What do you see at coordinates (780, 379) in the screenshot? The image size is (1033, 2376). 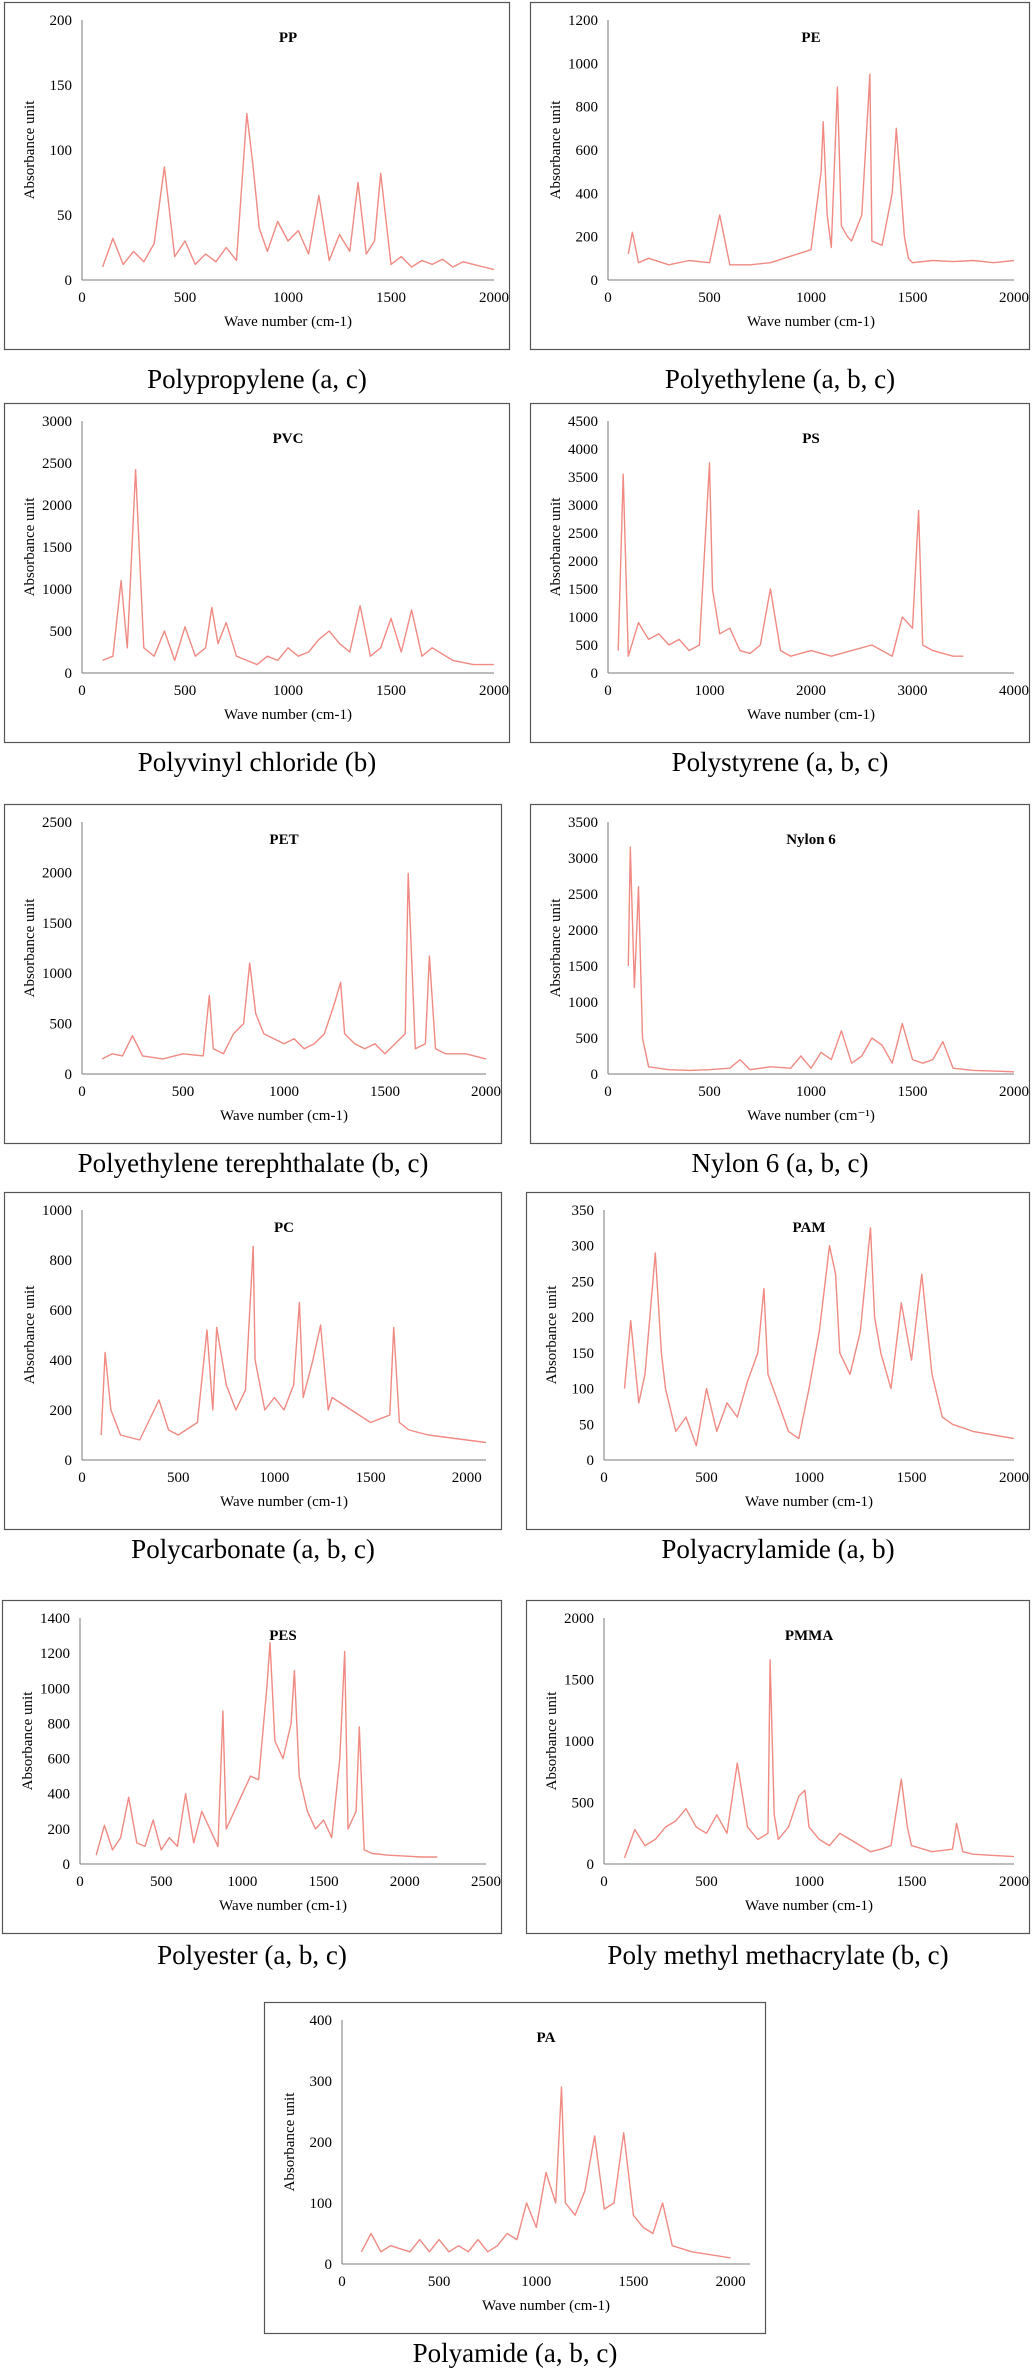 I see `caption-pe: Polyethylene (a, b, c)` at bounding box center [780, 379].